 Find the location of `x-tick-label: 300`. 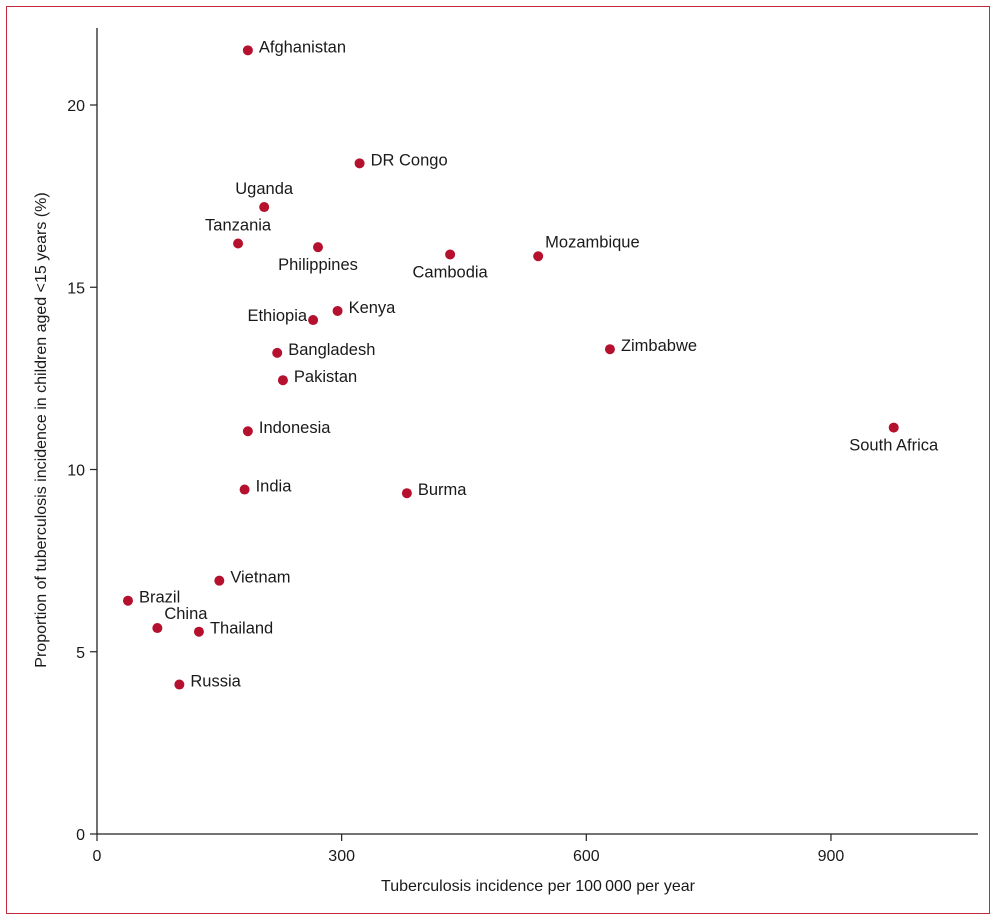

x-tick-label: 300 is located at coordinates (341, 856).